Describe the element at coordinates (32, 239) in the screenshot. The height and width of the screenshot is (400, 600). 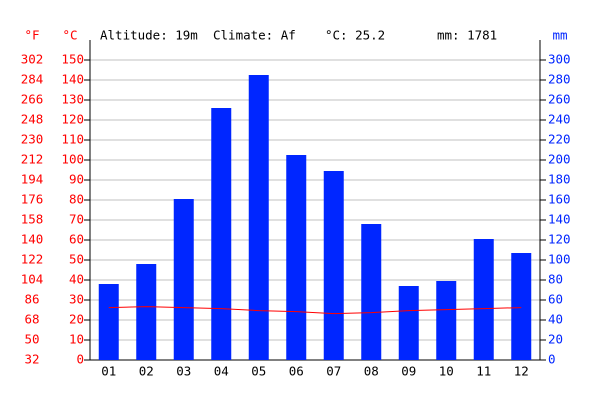
I see `f-tick-label: 140` at that location.